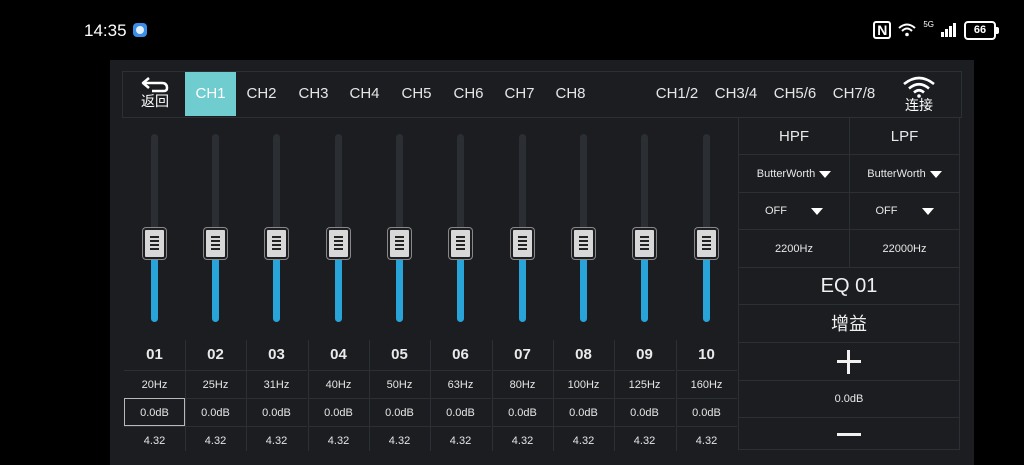 This screenshot has width=1024, height=465. What do you see at coordinates (468, 93) in the screenshot?
I see `tab-ch6: CH6` at bounding box center [468, 93].